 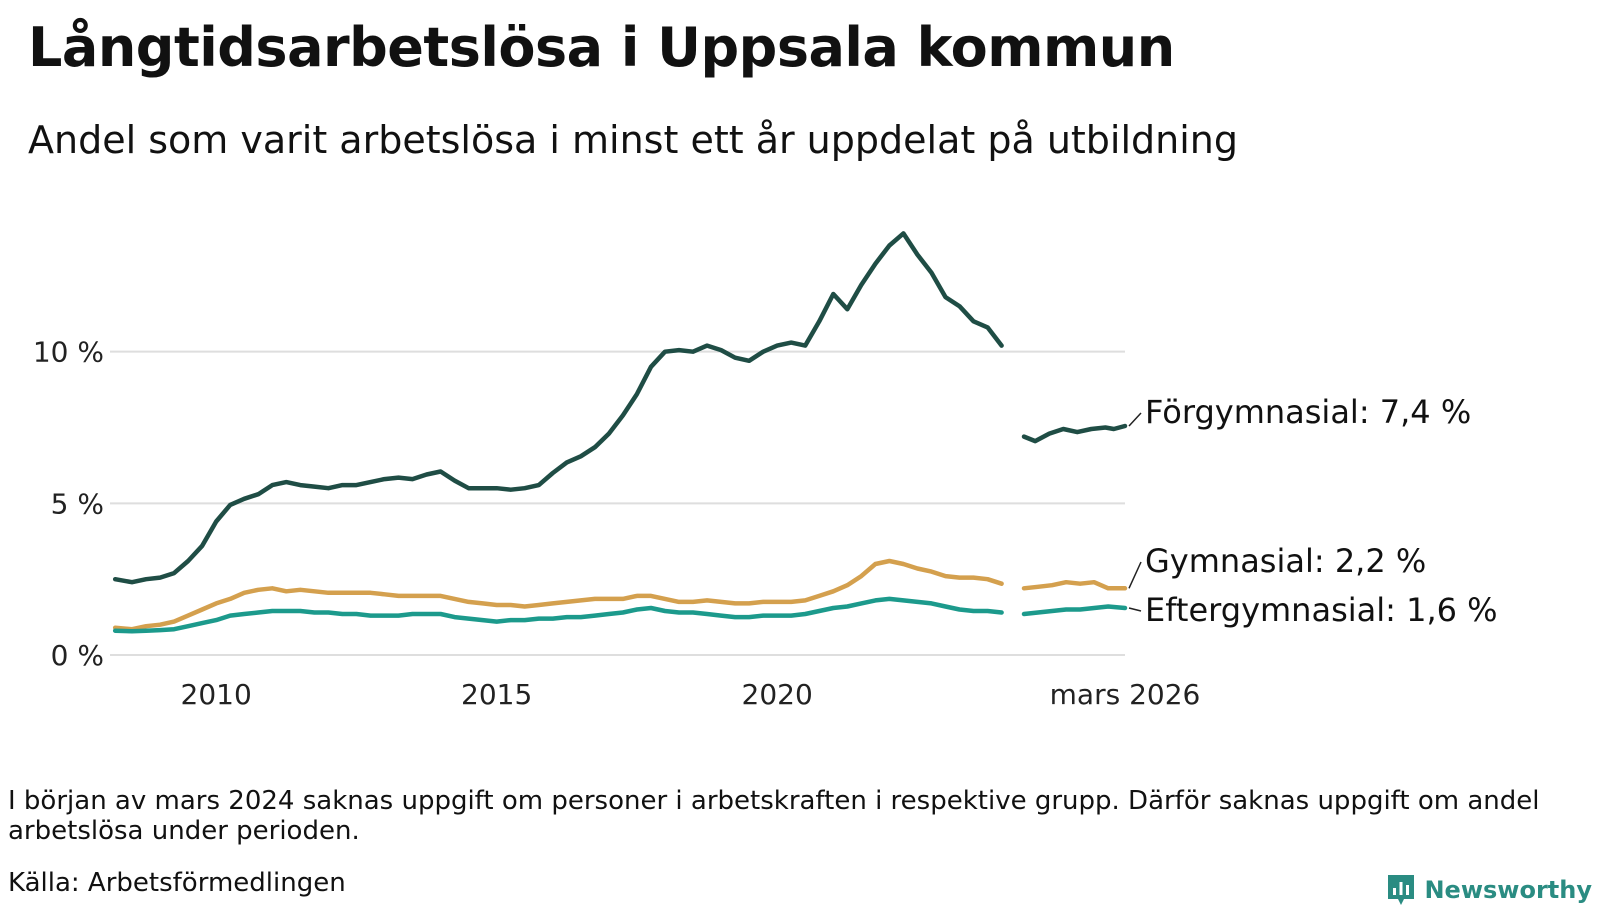 What do you see at coordinates (1125, 694) in the screenshot?
I see `x-tick-label: mars 2026` at bounding box center [1125, 694].